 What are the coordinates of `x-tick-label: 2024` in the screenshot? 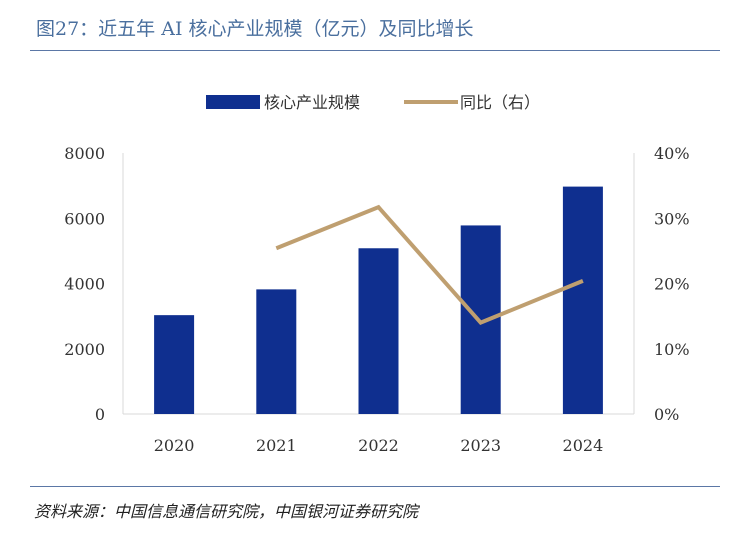 It's located at (583, 445).